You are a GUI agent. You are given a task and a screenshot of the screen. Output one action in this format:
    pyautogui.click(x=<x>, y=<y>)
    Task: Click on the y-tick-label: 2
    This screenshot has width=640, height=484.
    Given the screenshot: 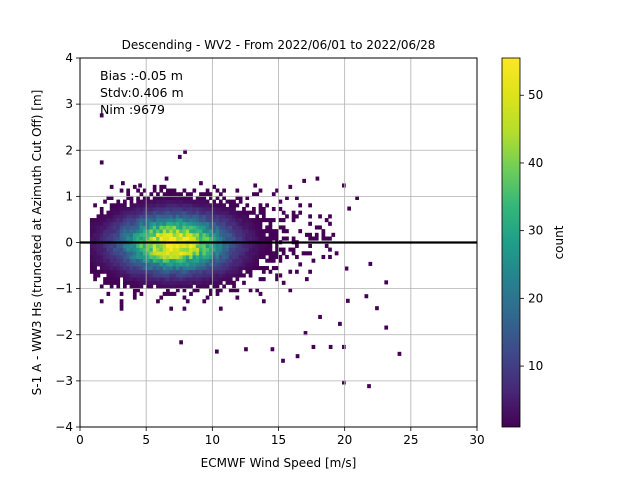 What is the action you would take?
    pyautogui.click(x=69, y=150)
    